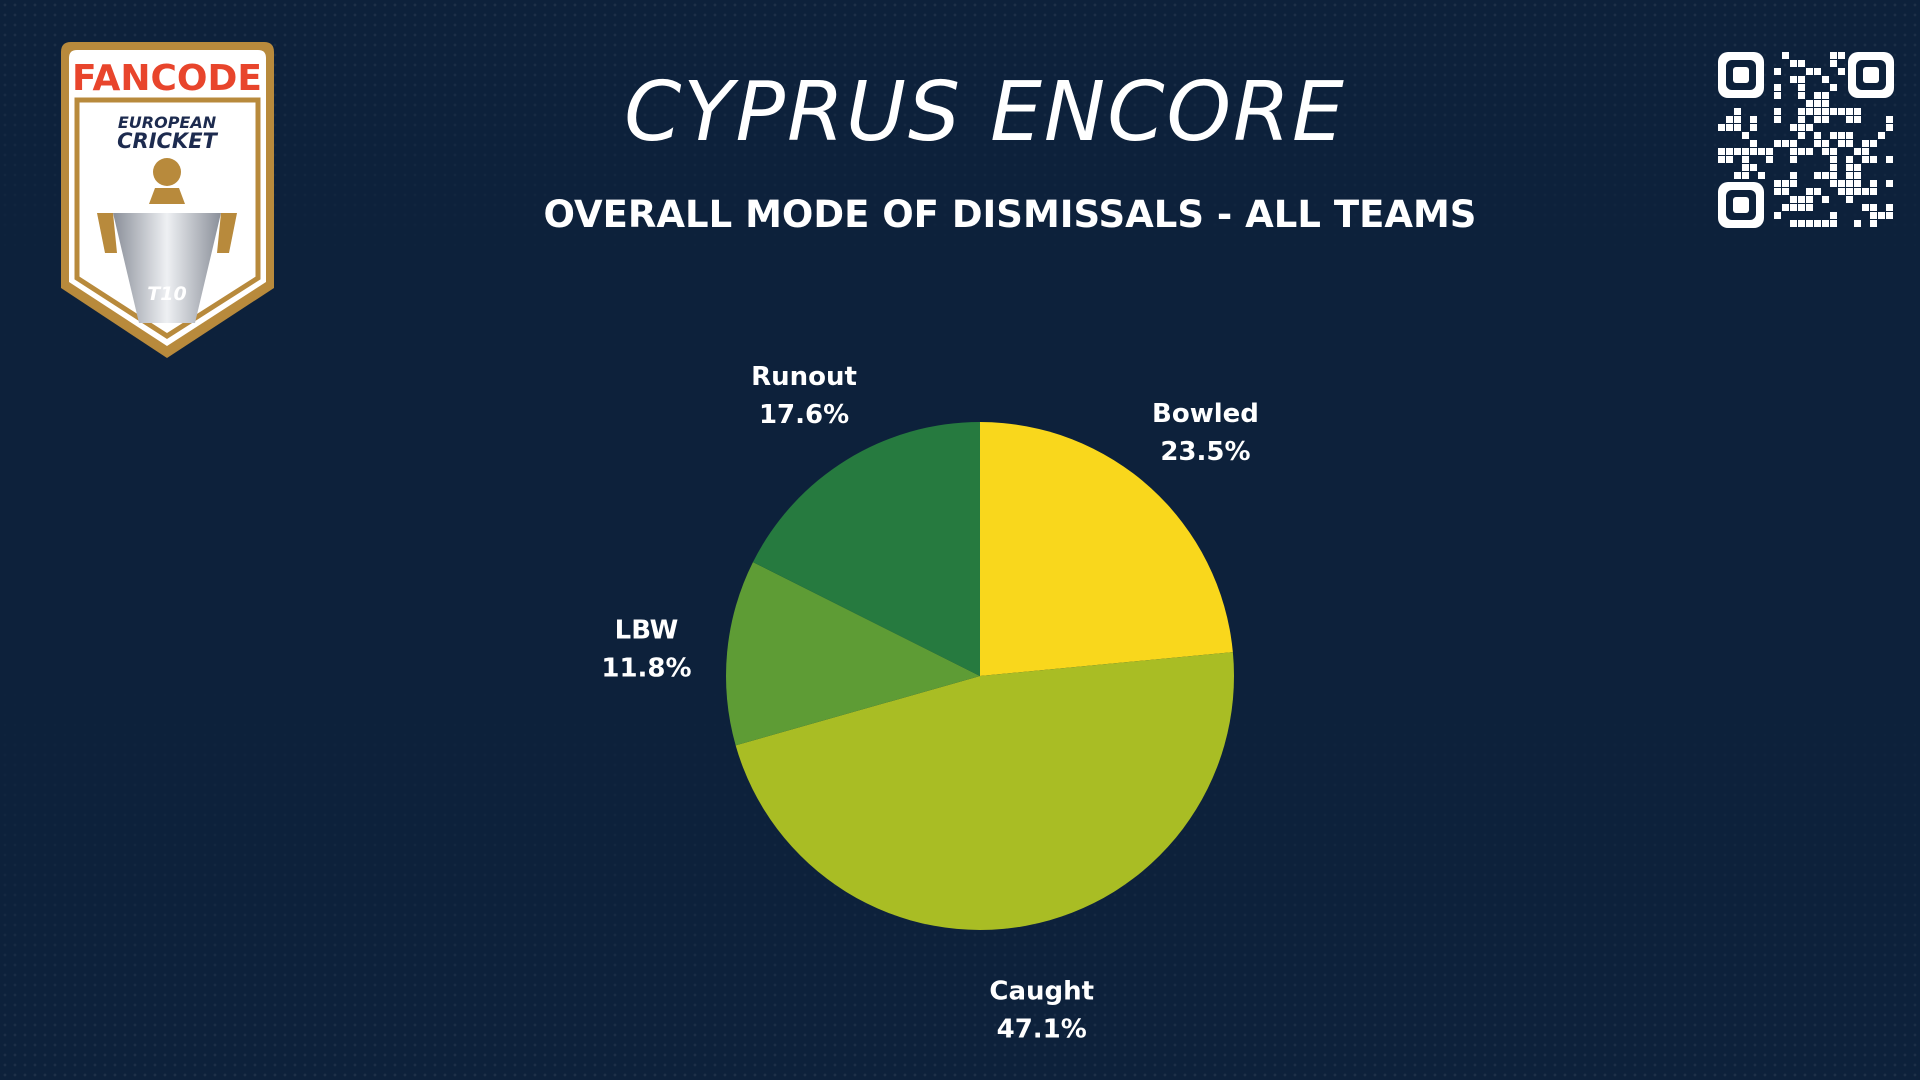 This screenshot has width=1920, height=1080. I want to click on chart-subtitle: OVERALL MODE OF DISMISSALS - ALL TEAMS, so click(1010, 214).